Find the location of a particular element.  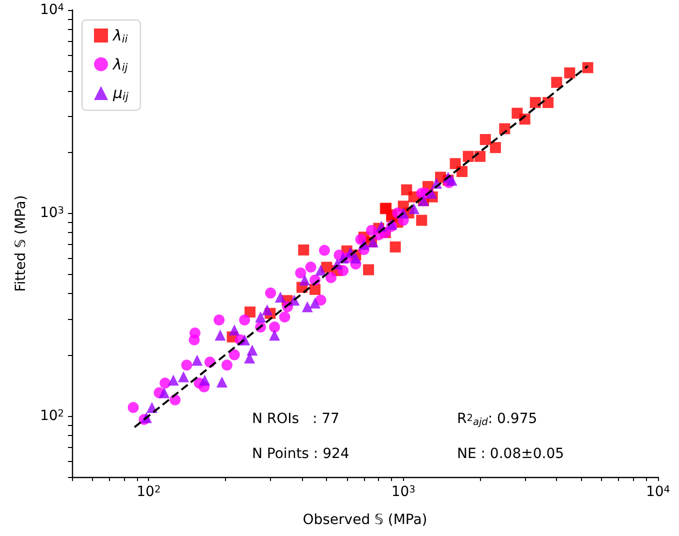

x-axis-title: Observed 𝕊 (MPa) is located at coordinates (365, 520).